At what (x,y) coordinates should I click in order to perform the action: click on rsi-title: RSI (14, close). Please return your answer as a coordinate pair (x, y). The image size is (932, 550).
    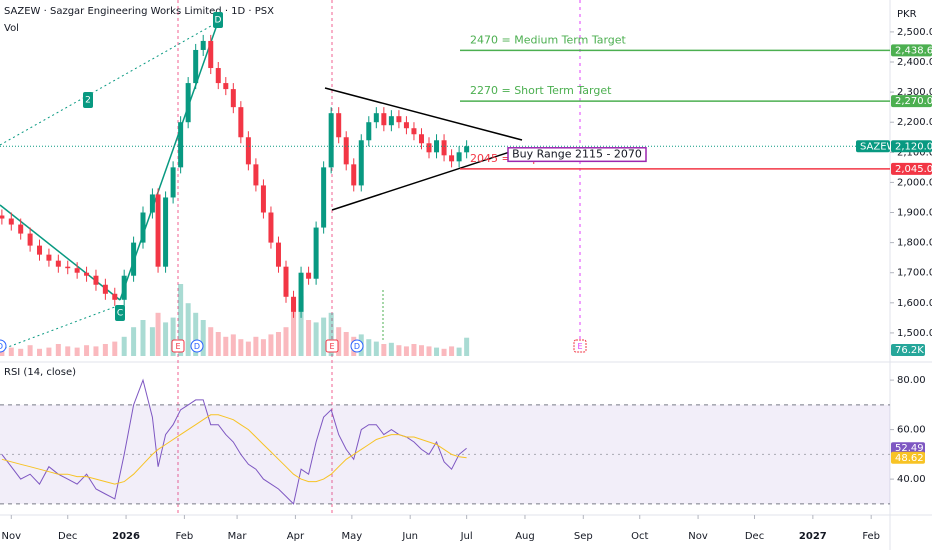
    Looking at the image, I should click on (40, 372).